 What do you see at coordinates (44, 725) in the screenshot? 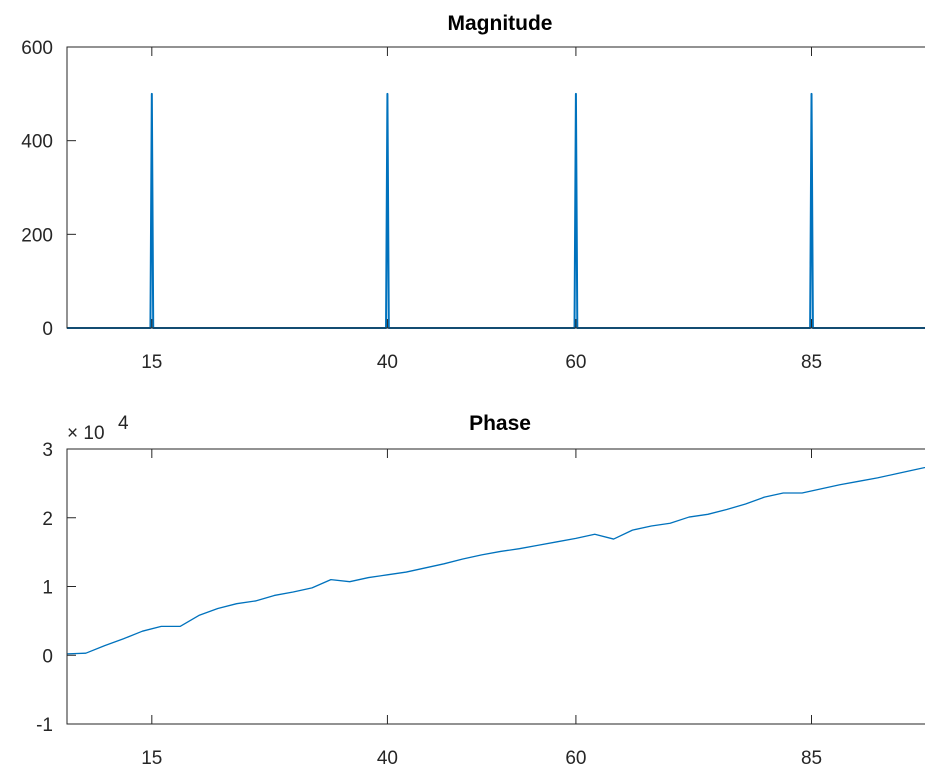
I see `y-tick-label: -1` at bounding box center [44, 725].